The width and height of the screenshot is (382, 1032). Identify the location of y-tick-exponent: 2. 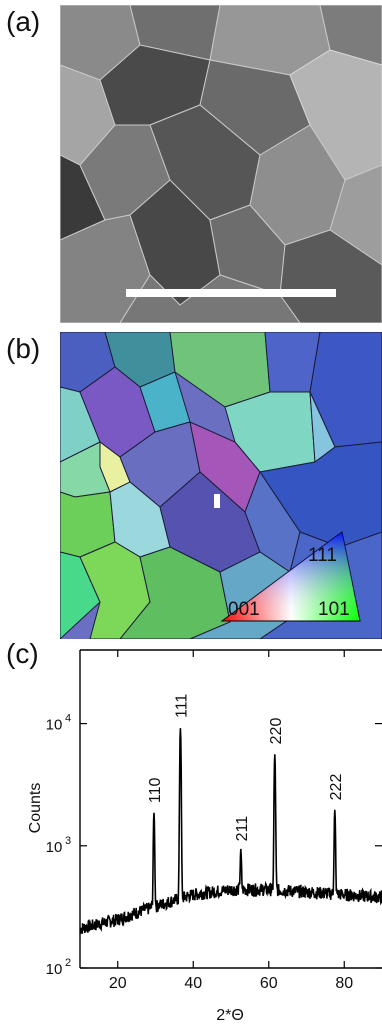
(68, 963).